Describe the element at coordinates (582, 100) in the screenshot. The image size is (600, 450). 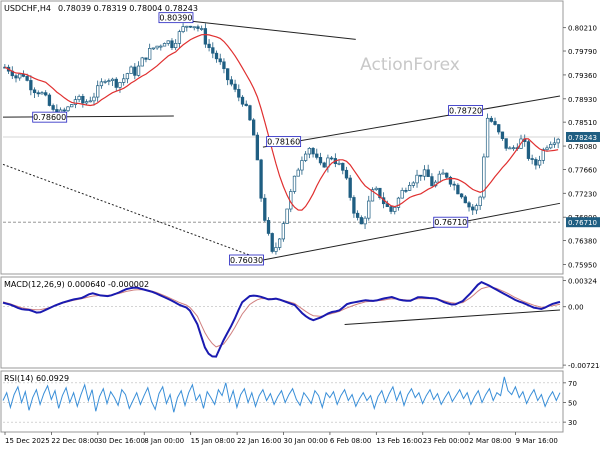
I see `price-tick-label: 0.78930` at that location.